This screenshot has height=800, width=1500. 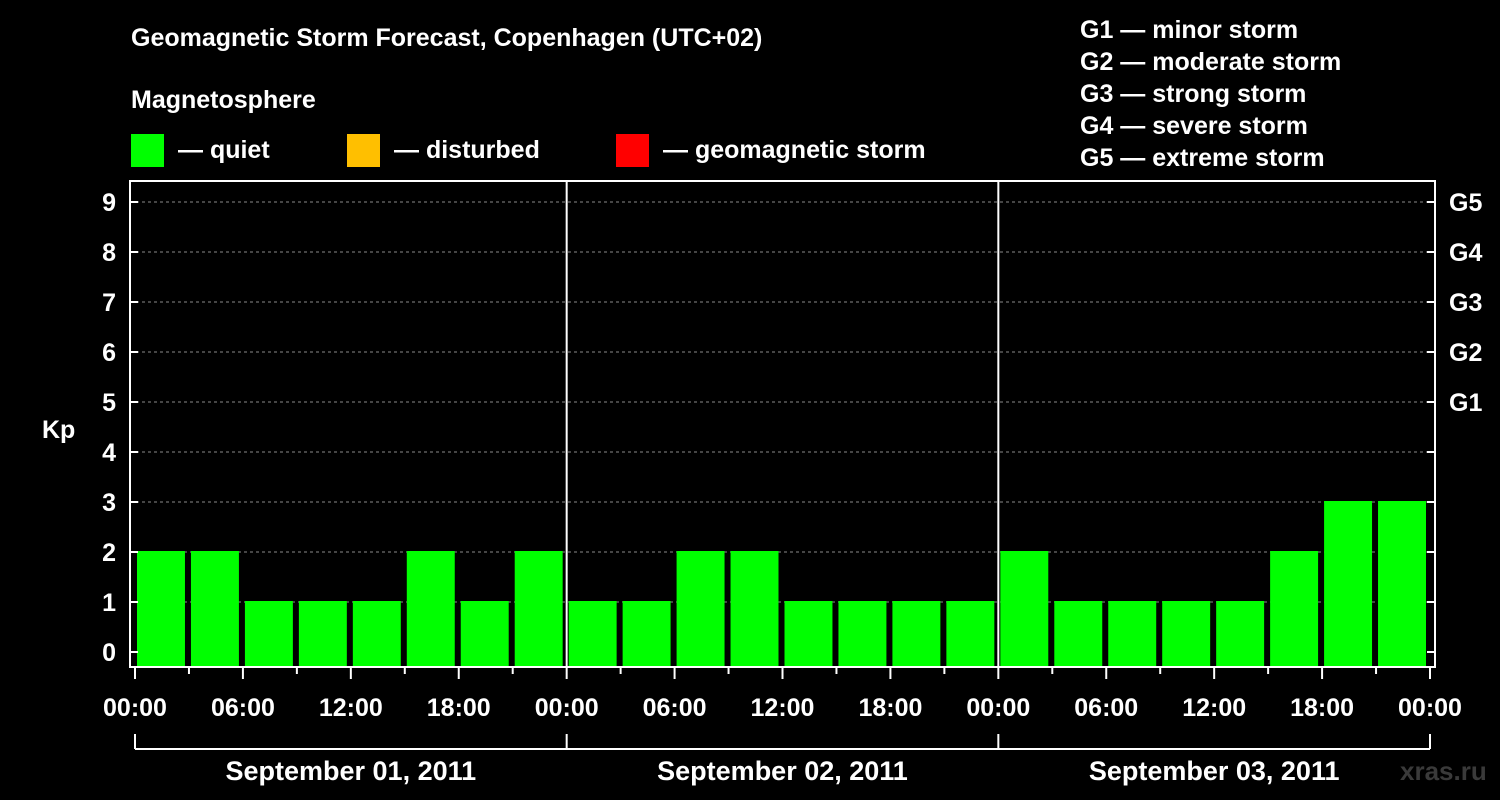 What do you see at coordinates (224, 149) in the screenshot?
I see `legend-label-quiet: — quiet` at bounding box center [224, 149].